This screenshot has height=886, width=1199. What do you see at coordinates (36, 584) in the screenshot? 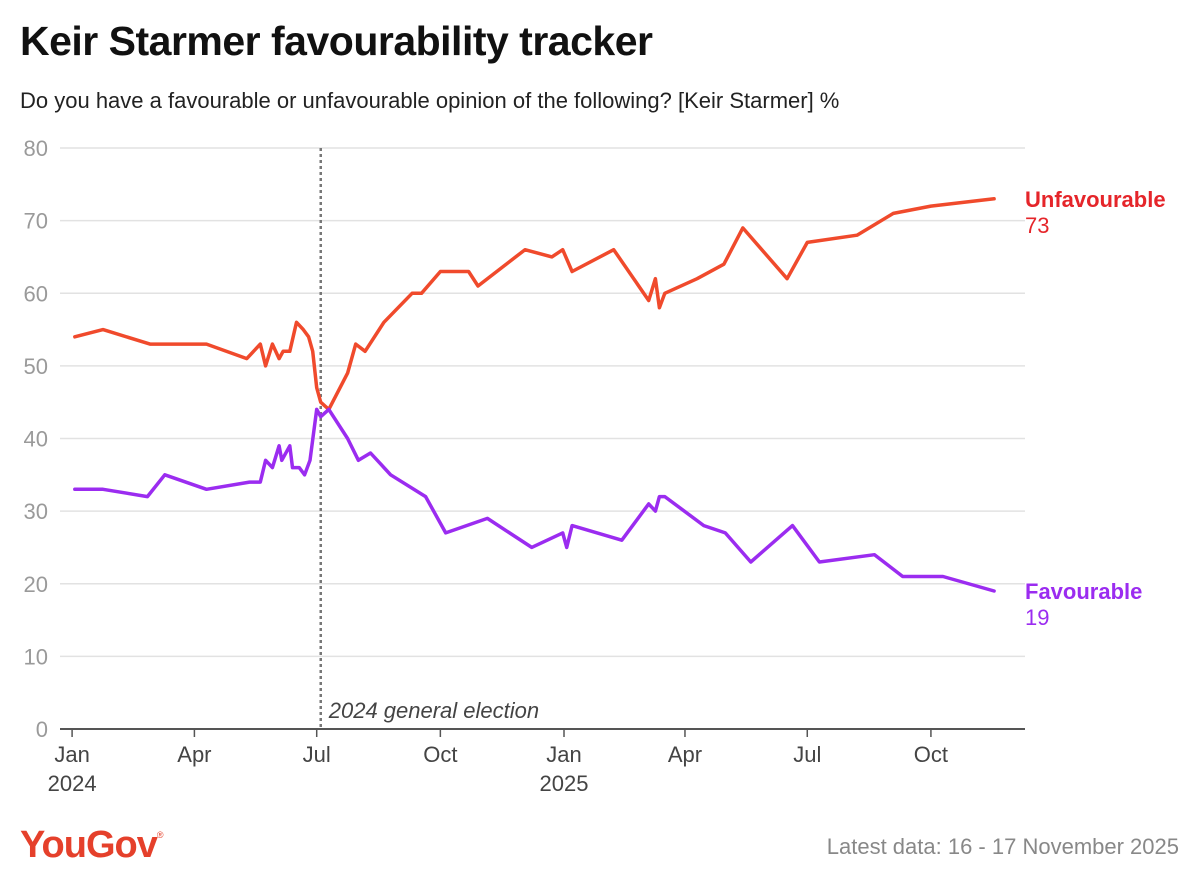
I see `y-tick-label-20: 20` at bounding box center [36, 584].